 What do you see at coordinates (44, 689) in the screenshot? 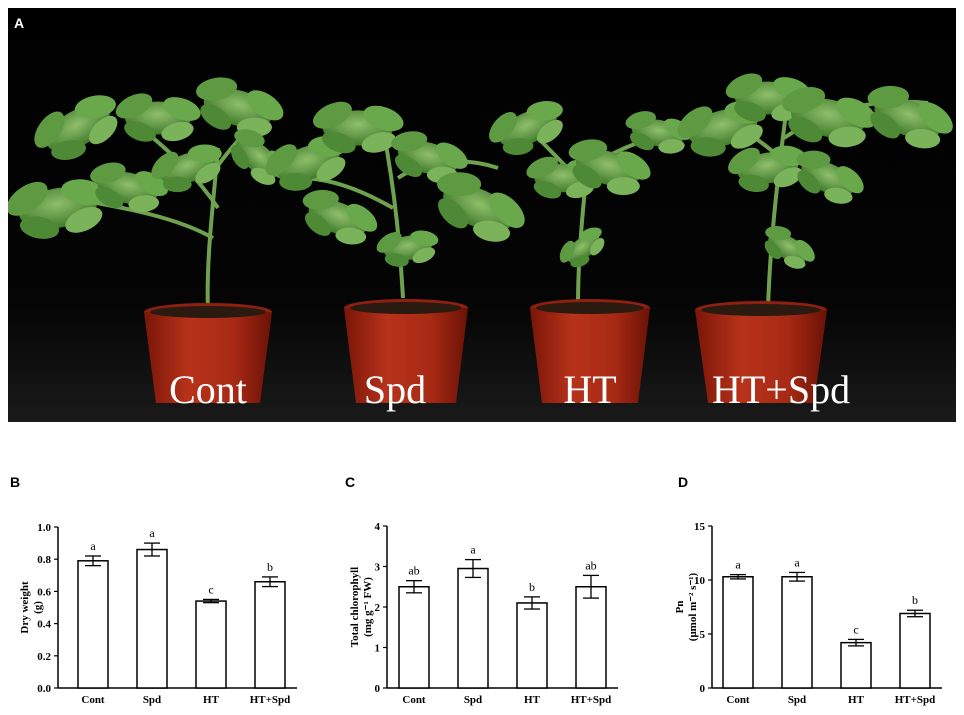
I see `chart-b-y-tick-label: 0.0` at bounding box center [44, 689].